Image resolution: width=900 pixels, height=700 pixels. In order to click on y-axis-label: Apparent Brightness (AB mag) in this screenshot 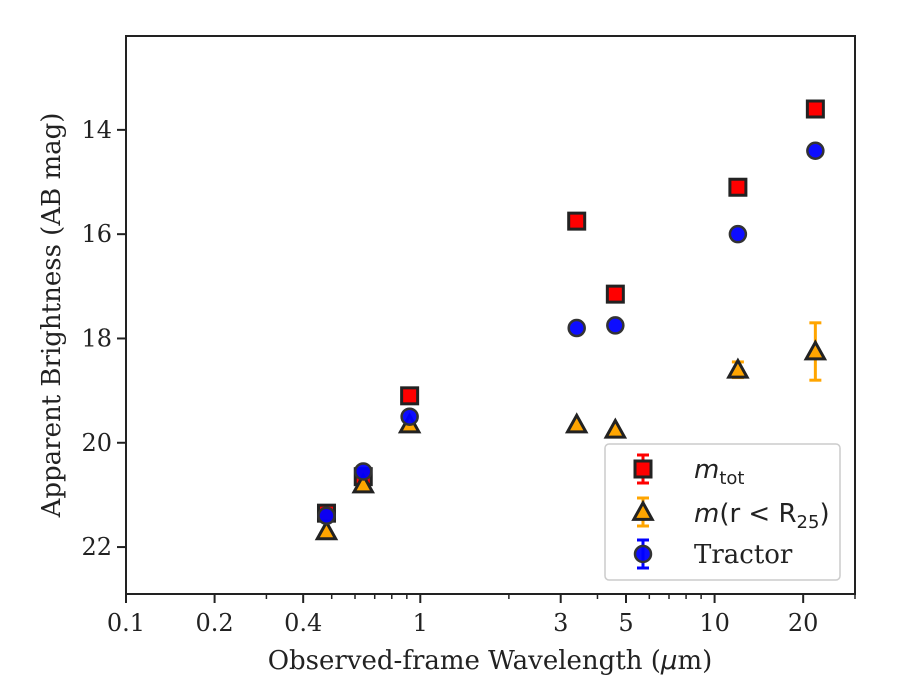, I will do `click(52, 316)`.